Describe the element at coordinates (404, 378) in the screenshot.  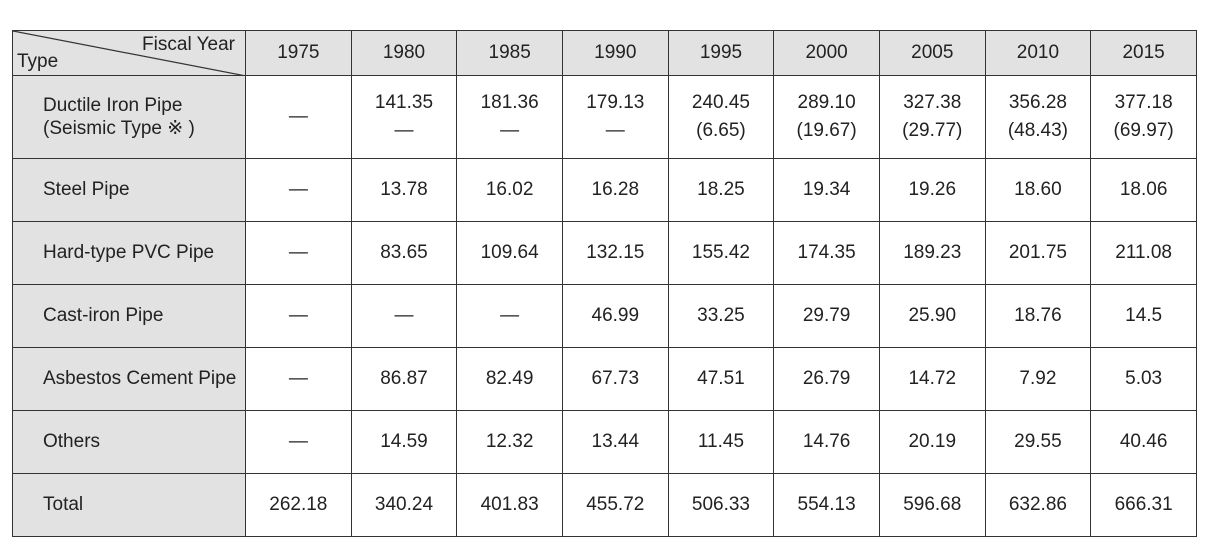
I see `cell-value: 86.87` at that location.